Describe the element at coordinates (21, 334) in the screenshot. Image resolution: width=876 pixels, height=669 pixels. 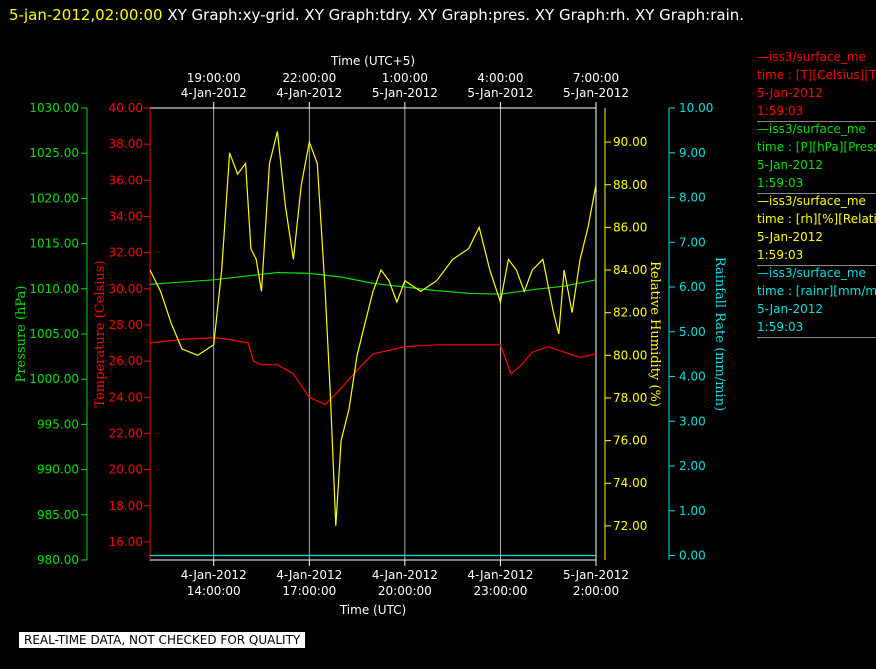
I see `pressure-axis-label: Pressure (hPa)` at that location.